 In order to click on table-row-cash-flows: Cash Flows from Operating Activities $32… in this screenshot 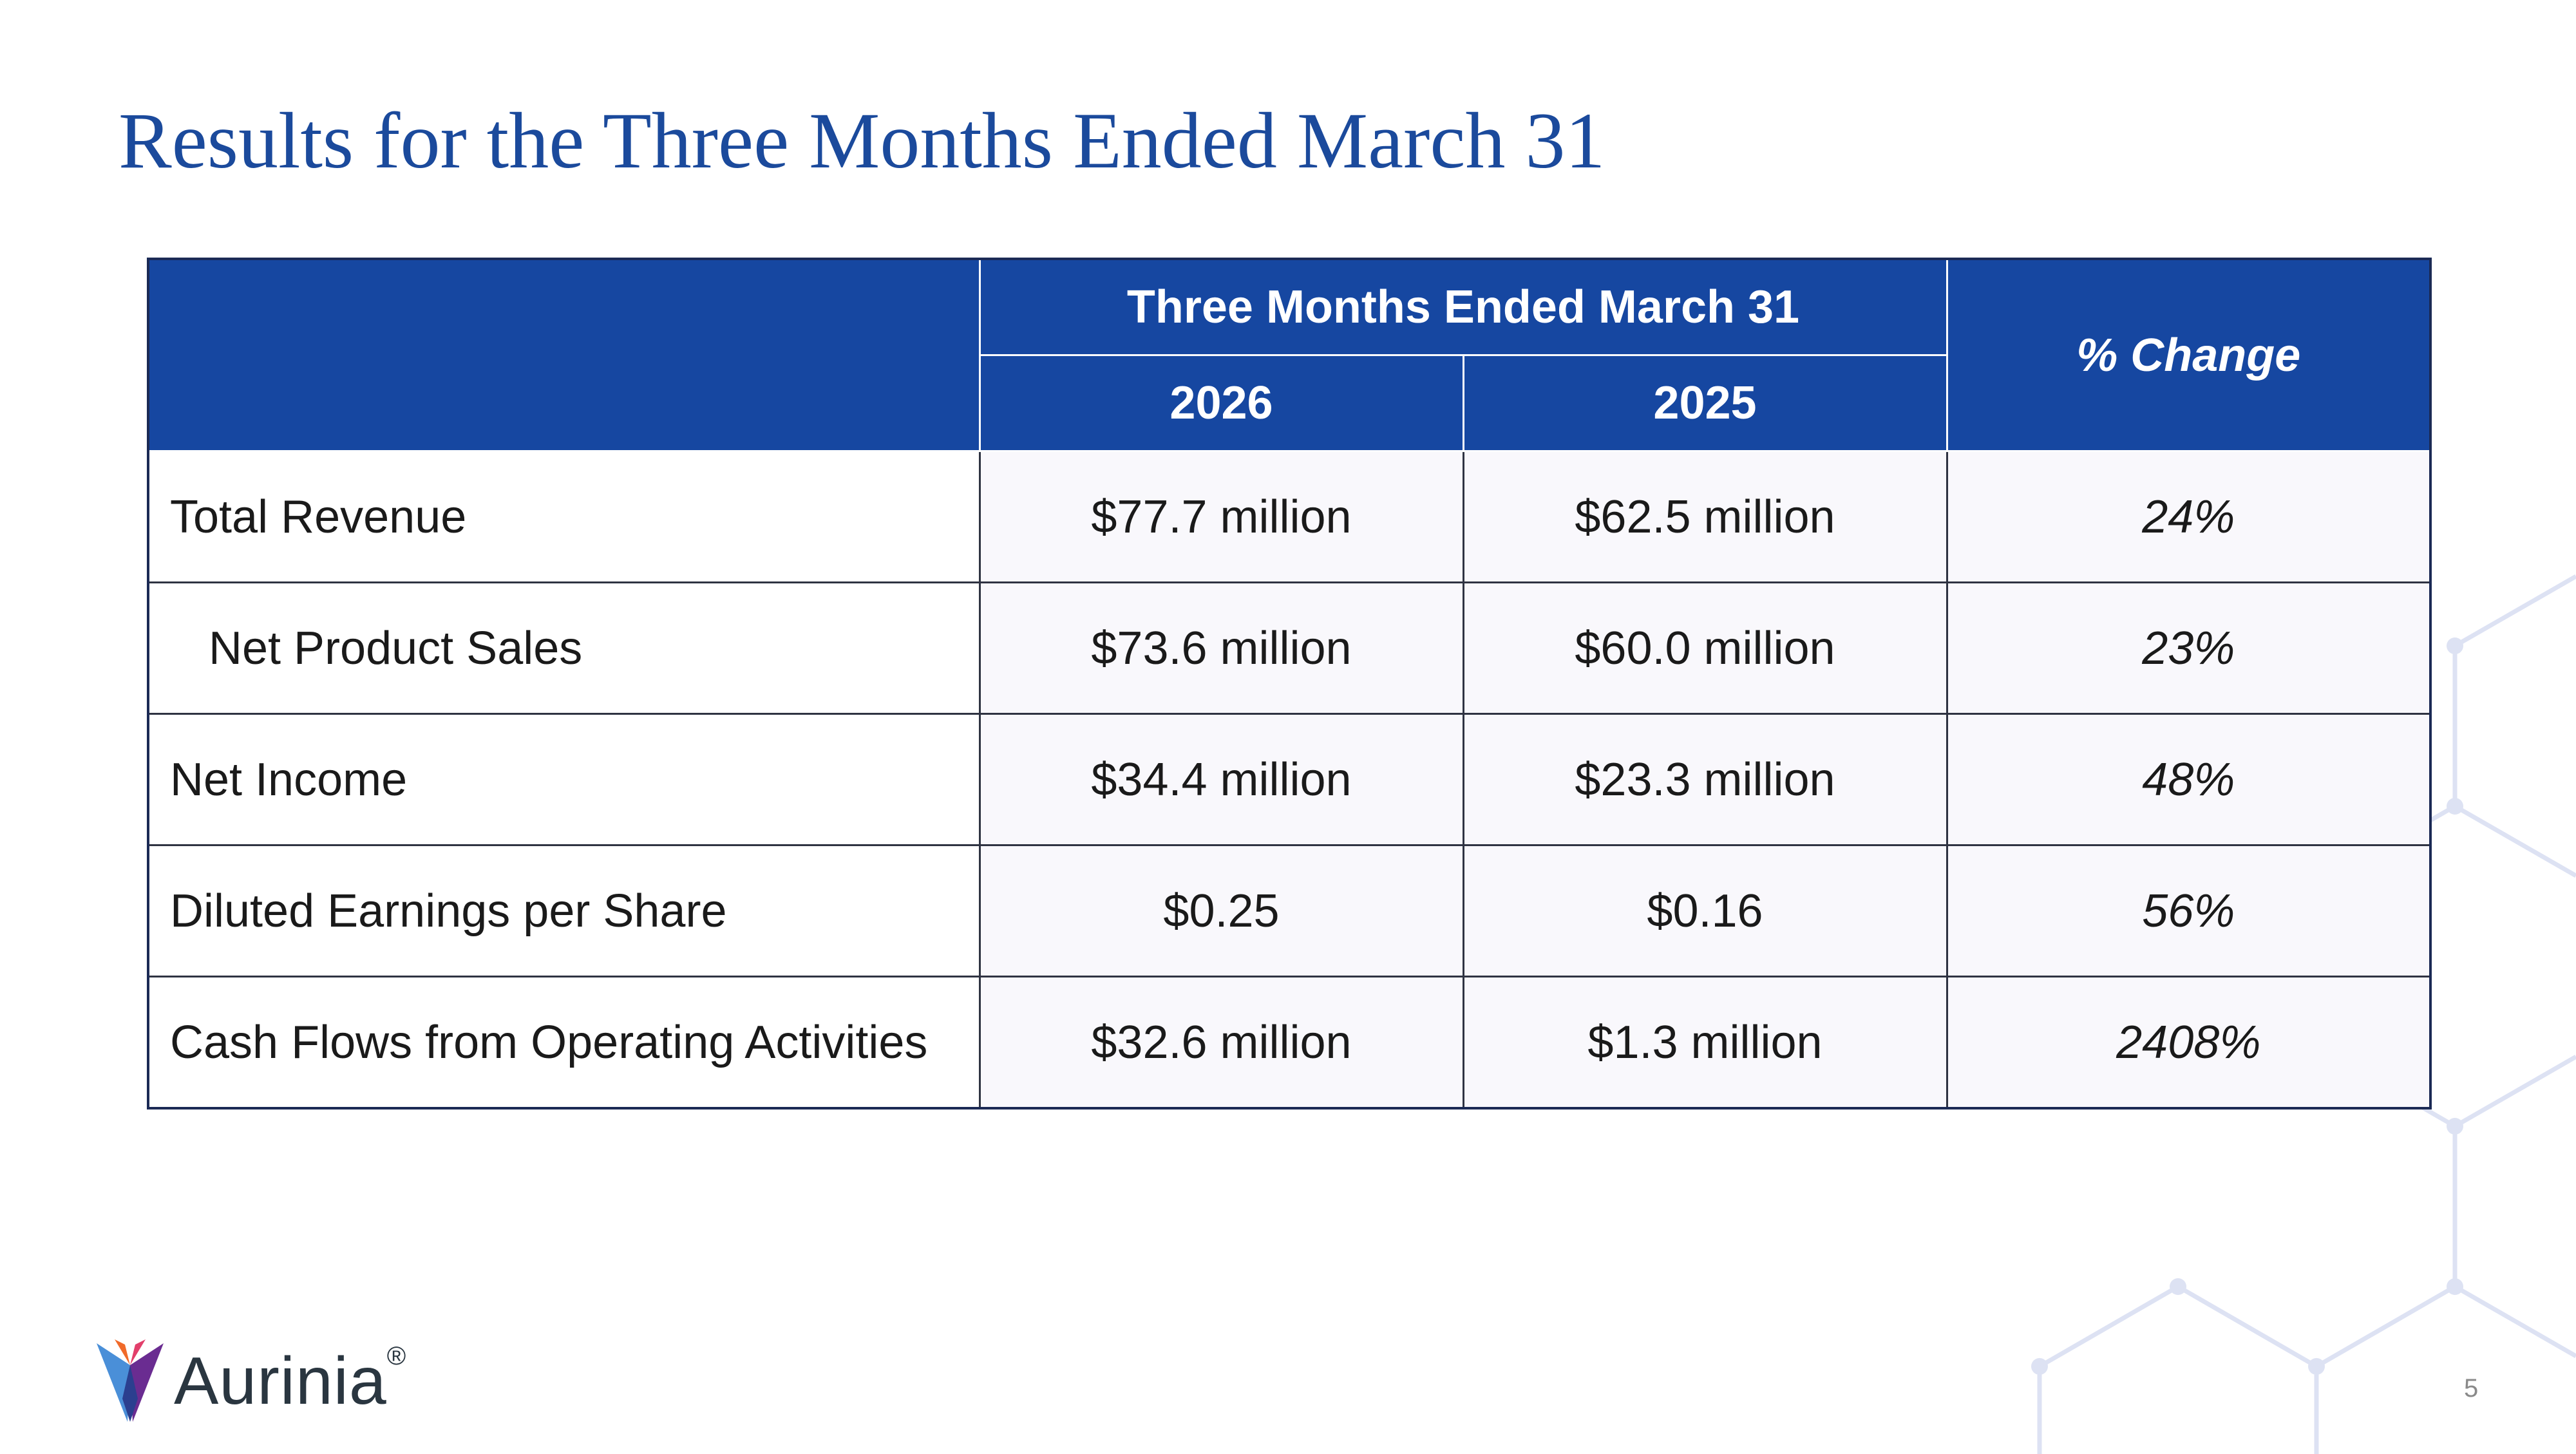, I will do `click(1289, 1042)`.